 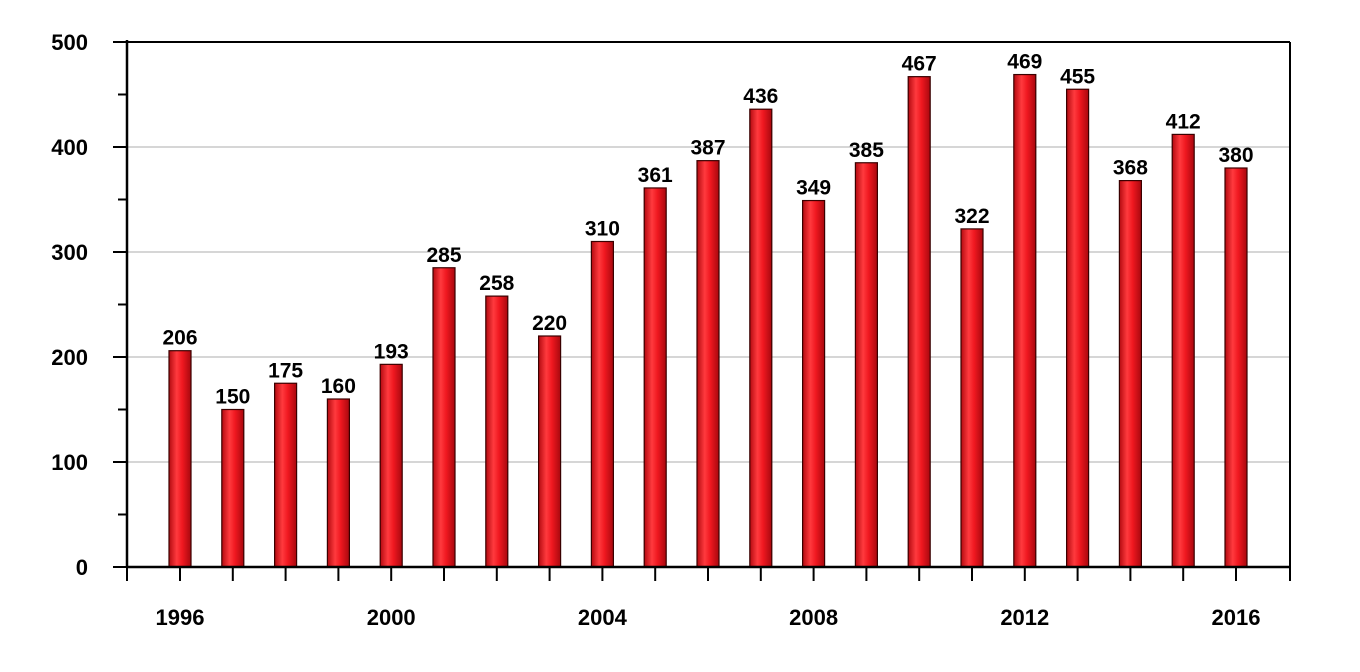 What do you see at coordinates (1077, 328) in the screenshot?
I see `bar-2013` at bounding box center [1077, 328].